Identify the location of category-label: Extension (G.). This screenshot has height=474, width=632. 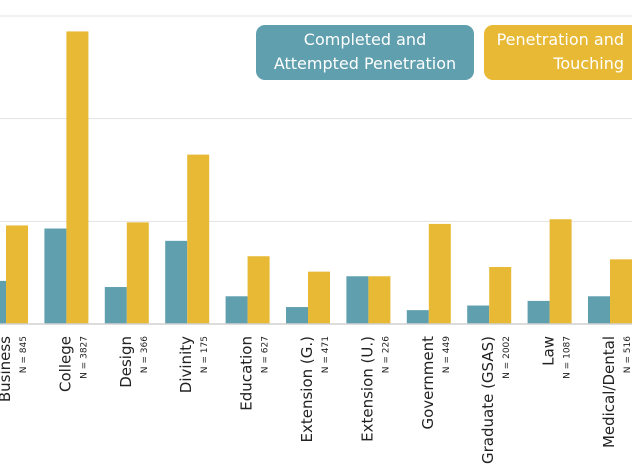
(307, 389).